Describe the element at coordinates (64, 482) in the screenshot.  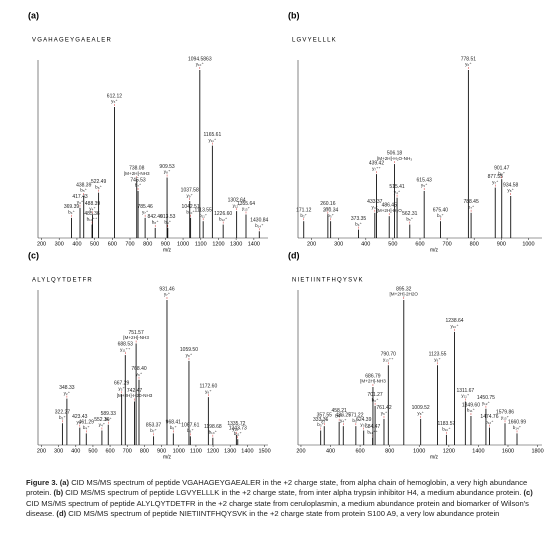
I see `caption-part-label: (a)` at that location.